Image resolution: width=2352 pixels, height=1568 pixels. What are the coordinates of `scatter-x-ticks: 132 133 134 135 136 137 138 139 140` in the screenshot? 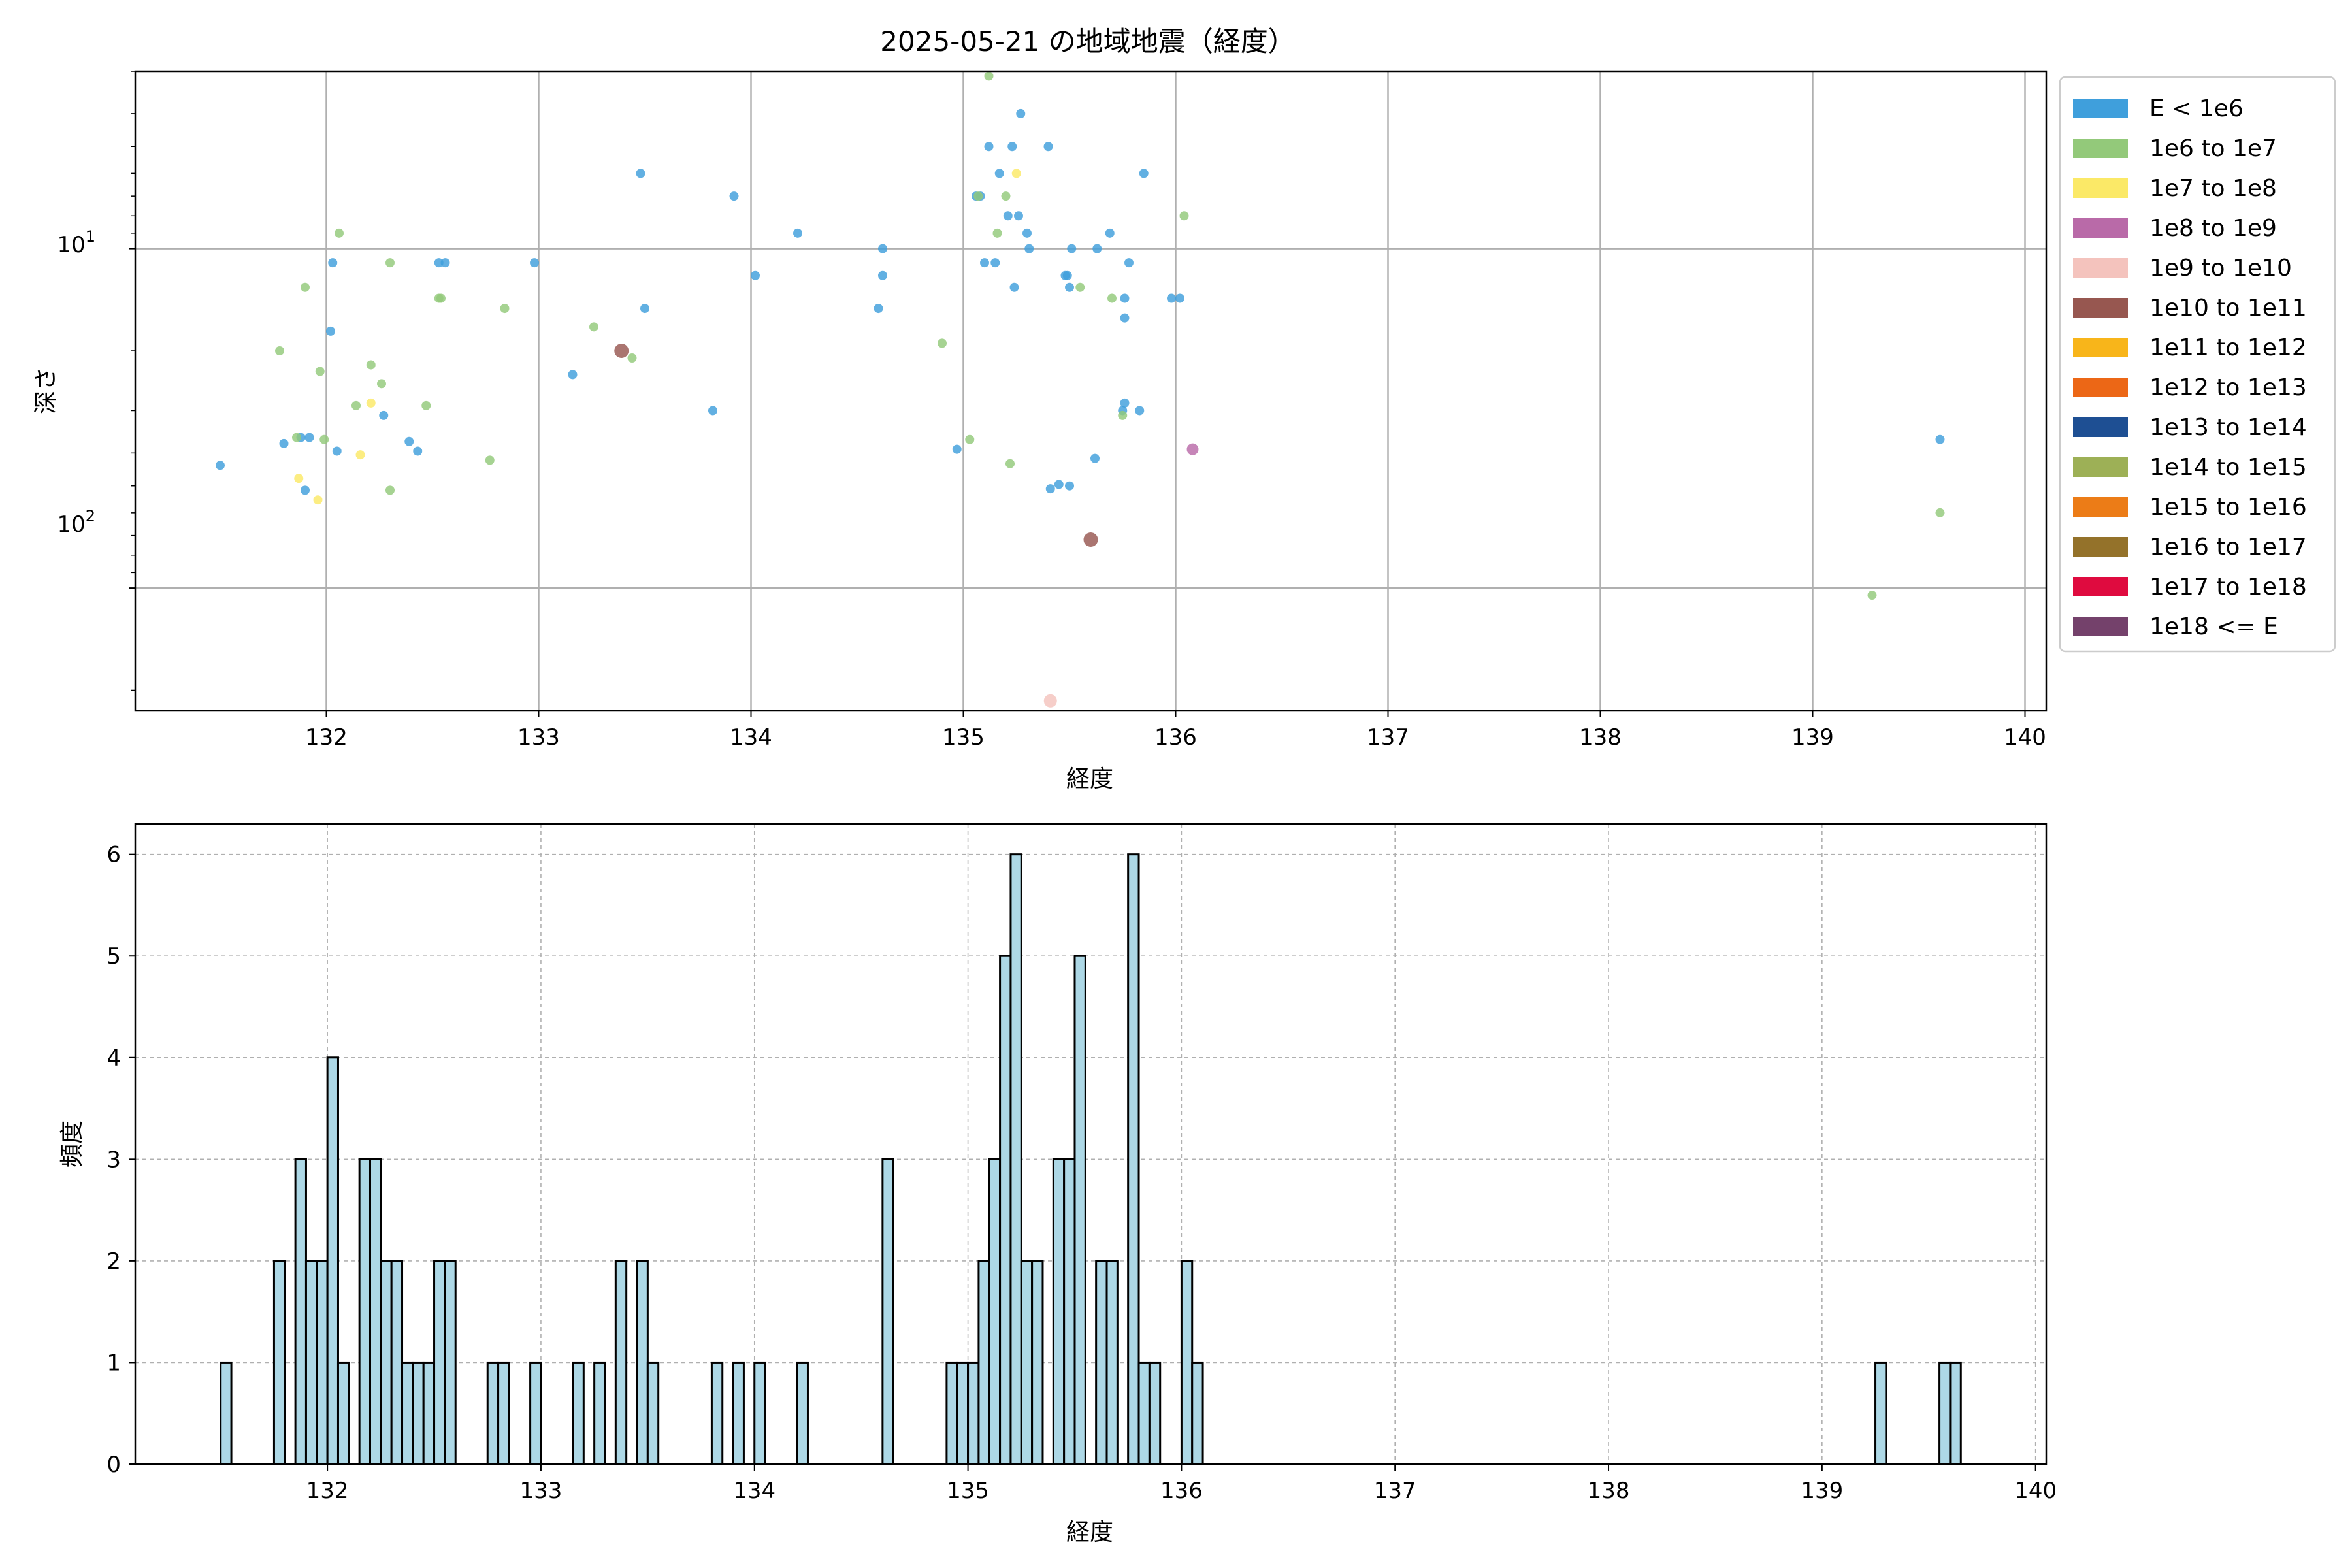 It's located at (1175, 731).